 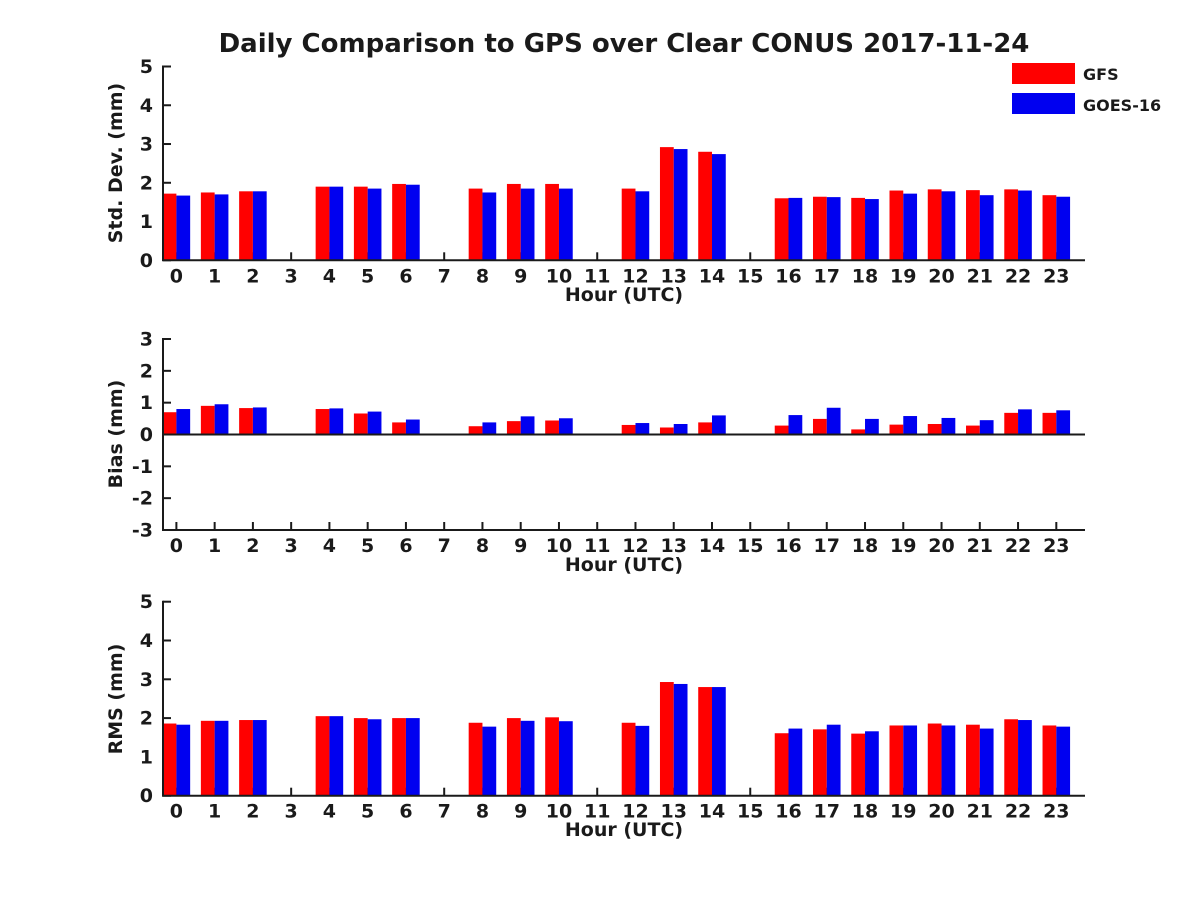 What do you see at coordinates (142, 499) in the screenshot?
I see `y-tick-label: -2` at bounding box center [142, 499].